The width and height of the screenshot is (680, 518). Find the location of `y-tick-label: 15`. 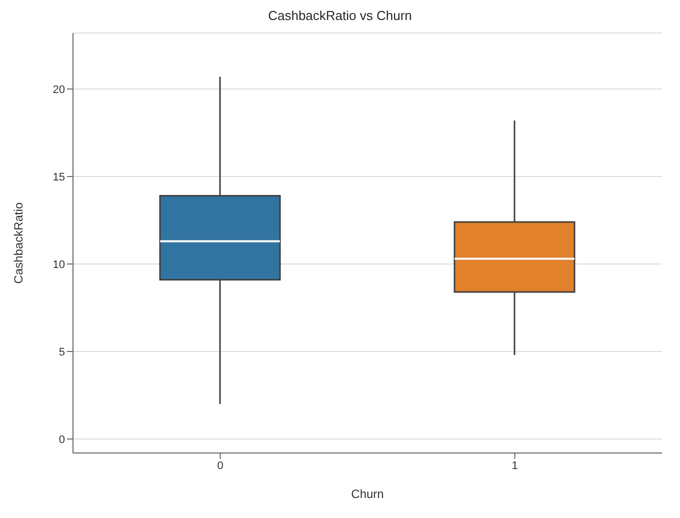

y-tick-label: 15 is located at coordinates (58, 177).